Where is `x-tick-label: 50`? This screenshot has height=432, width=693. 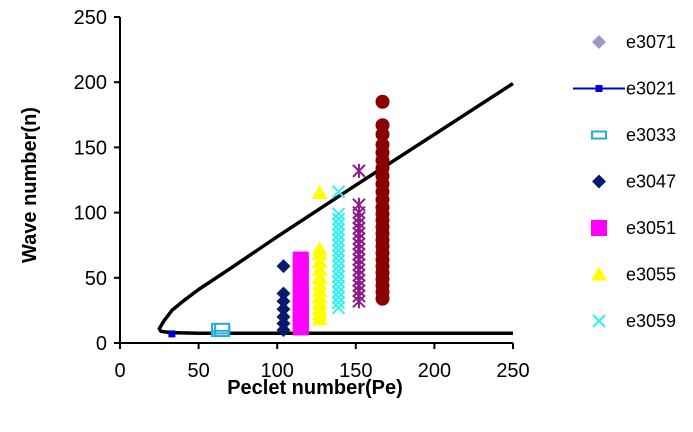
x-tick-label: 50 is located at coordinates (198, 371).